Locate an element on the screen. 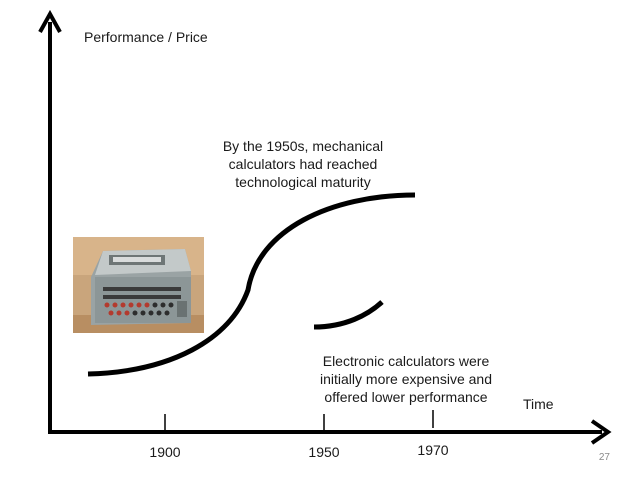  y-axis-label: Performance / Price is located at coordinates (146, 37).